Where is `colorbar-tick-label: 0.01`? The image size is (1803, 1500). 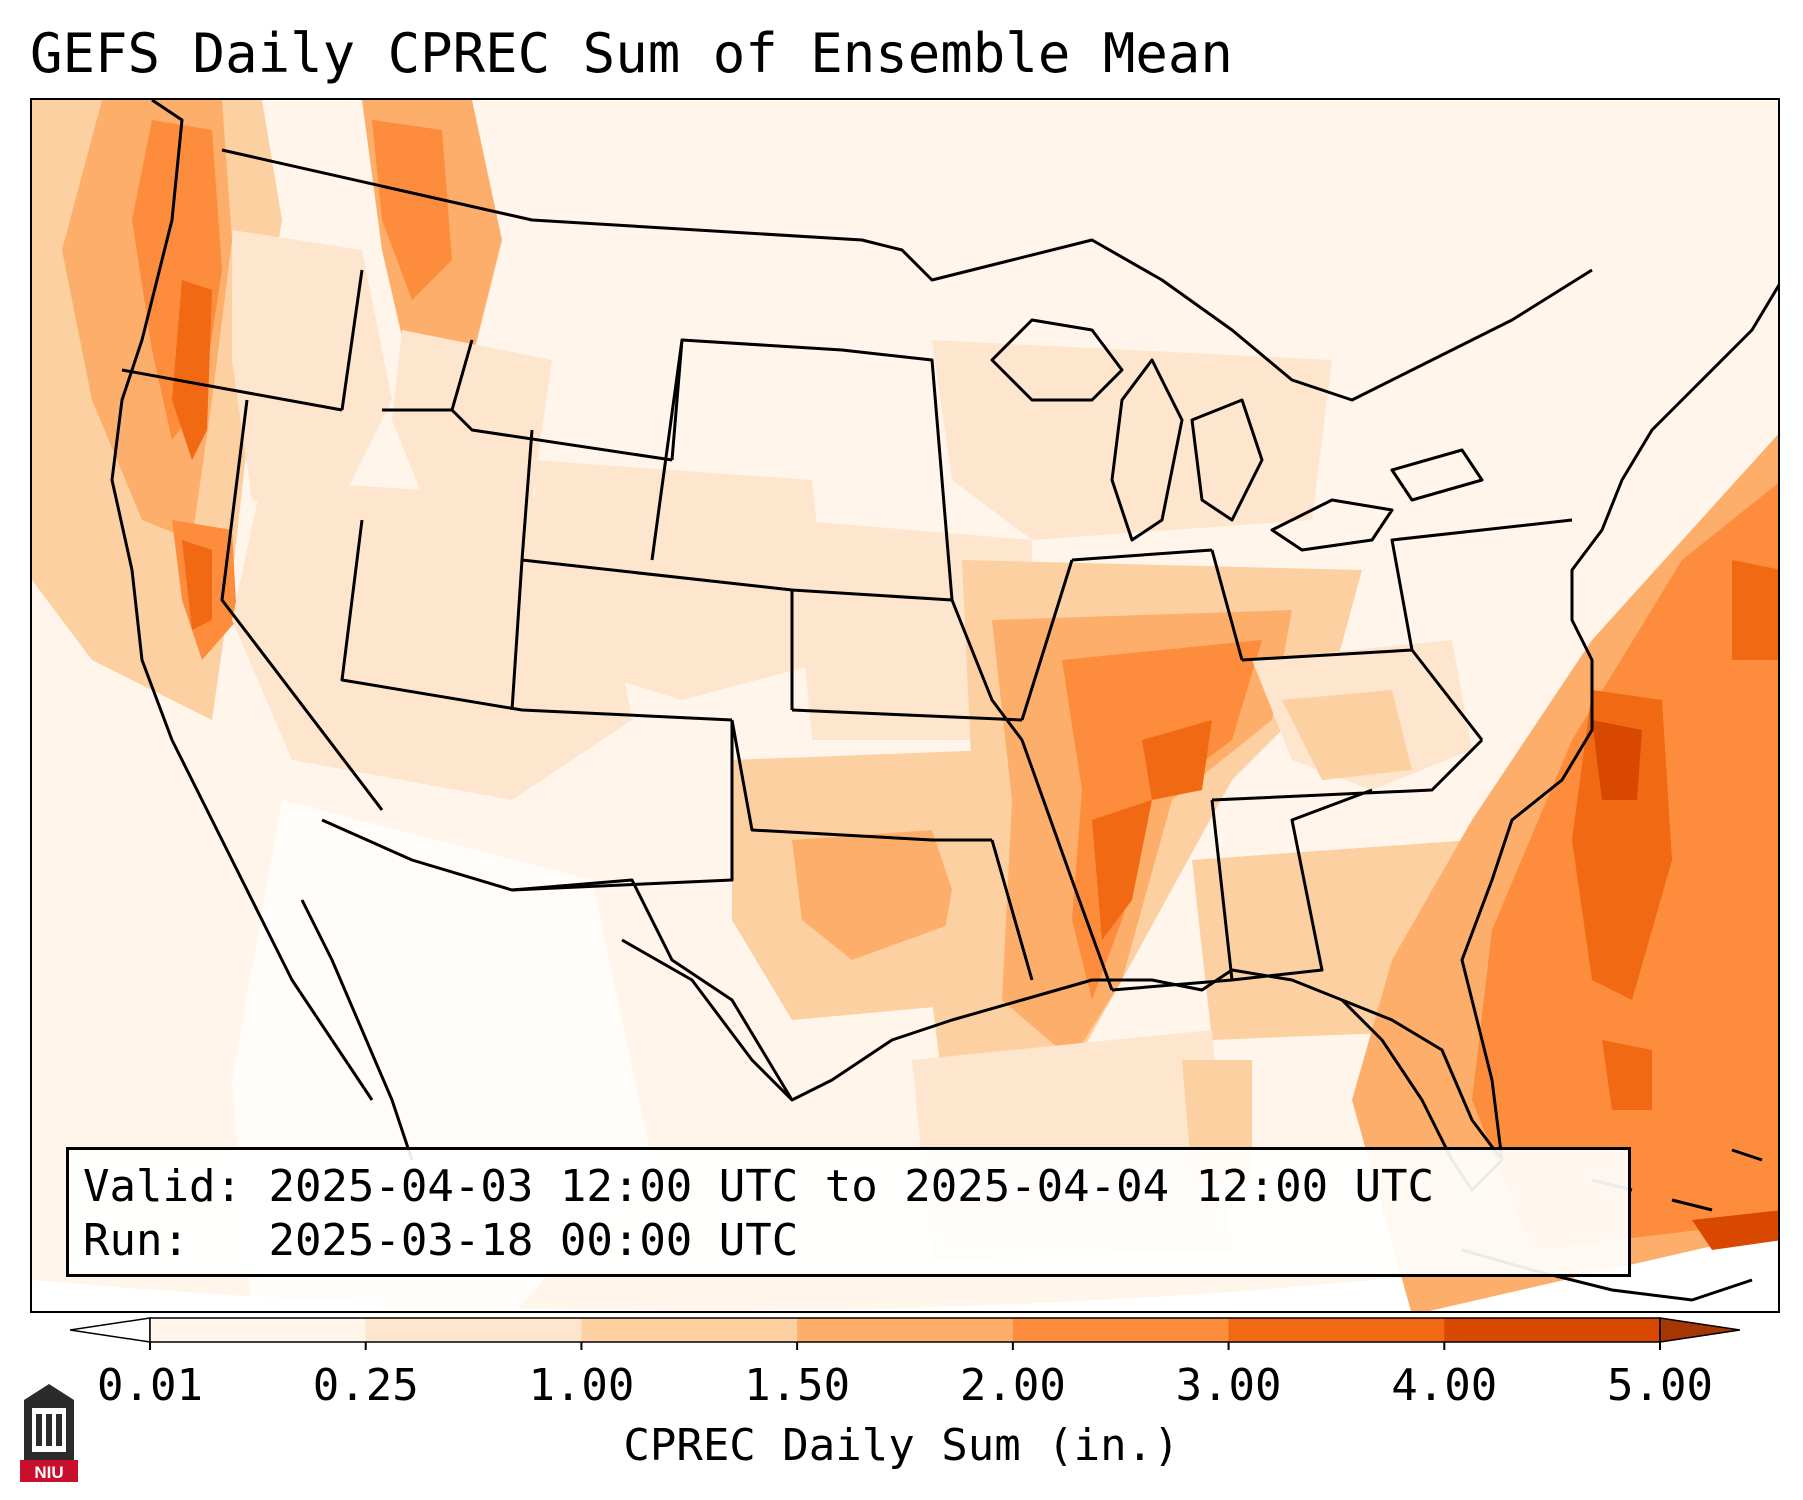 colorbar-tick-label: 0.01 is located at coordinates (150, 1385).